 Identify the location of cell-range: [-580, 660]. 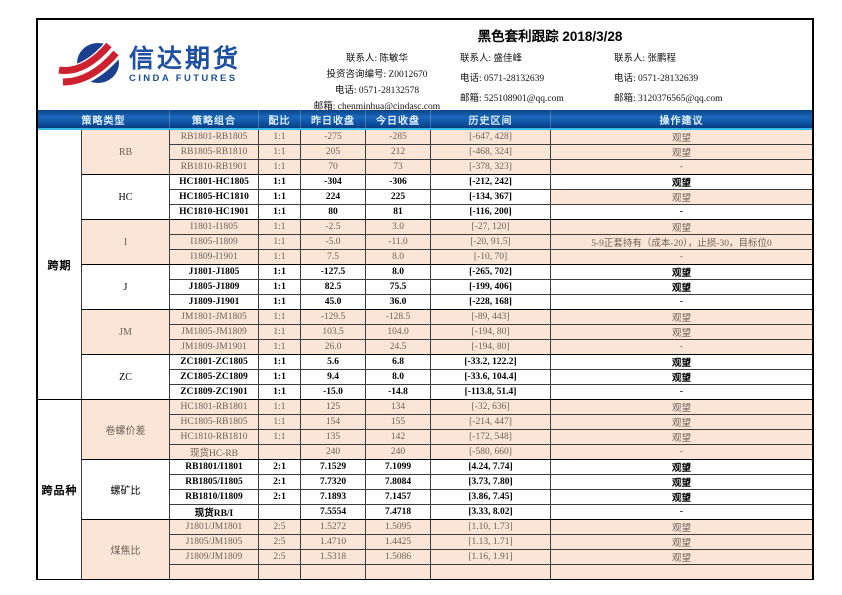
(491, 452).